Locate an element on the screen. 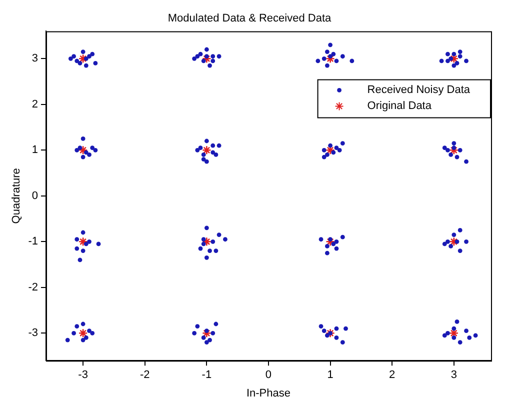 This screenshot has width=509, height=410. x-tick-label: 0 is located at coordinates (268, 375).